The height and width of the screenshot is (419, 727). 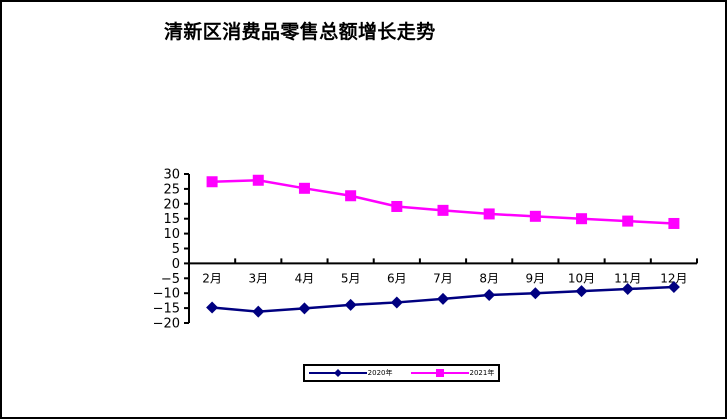 I want to click on series-2020, so click(x=443, y=299).